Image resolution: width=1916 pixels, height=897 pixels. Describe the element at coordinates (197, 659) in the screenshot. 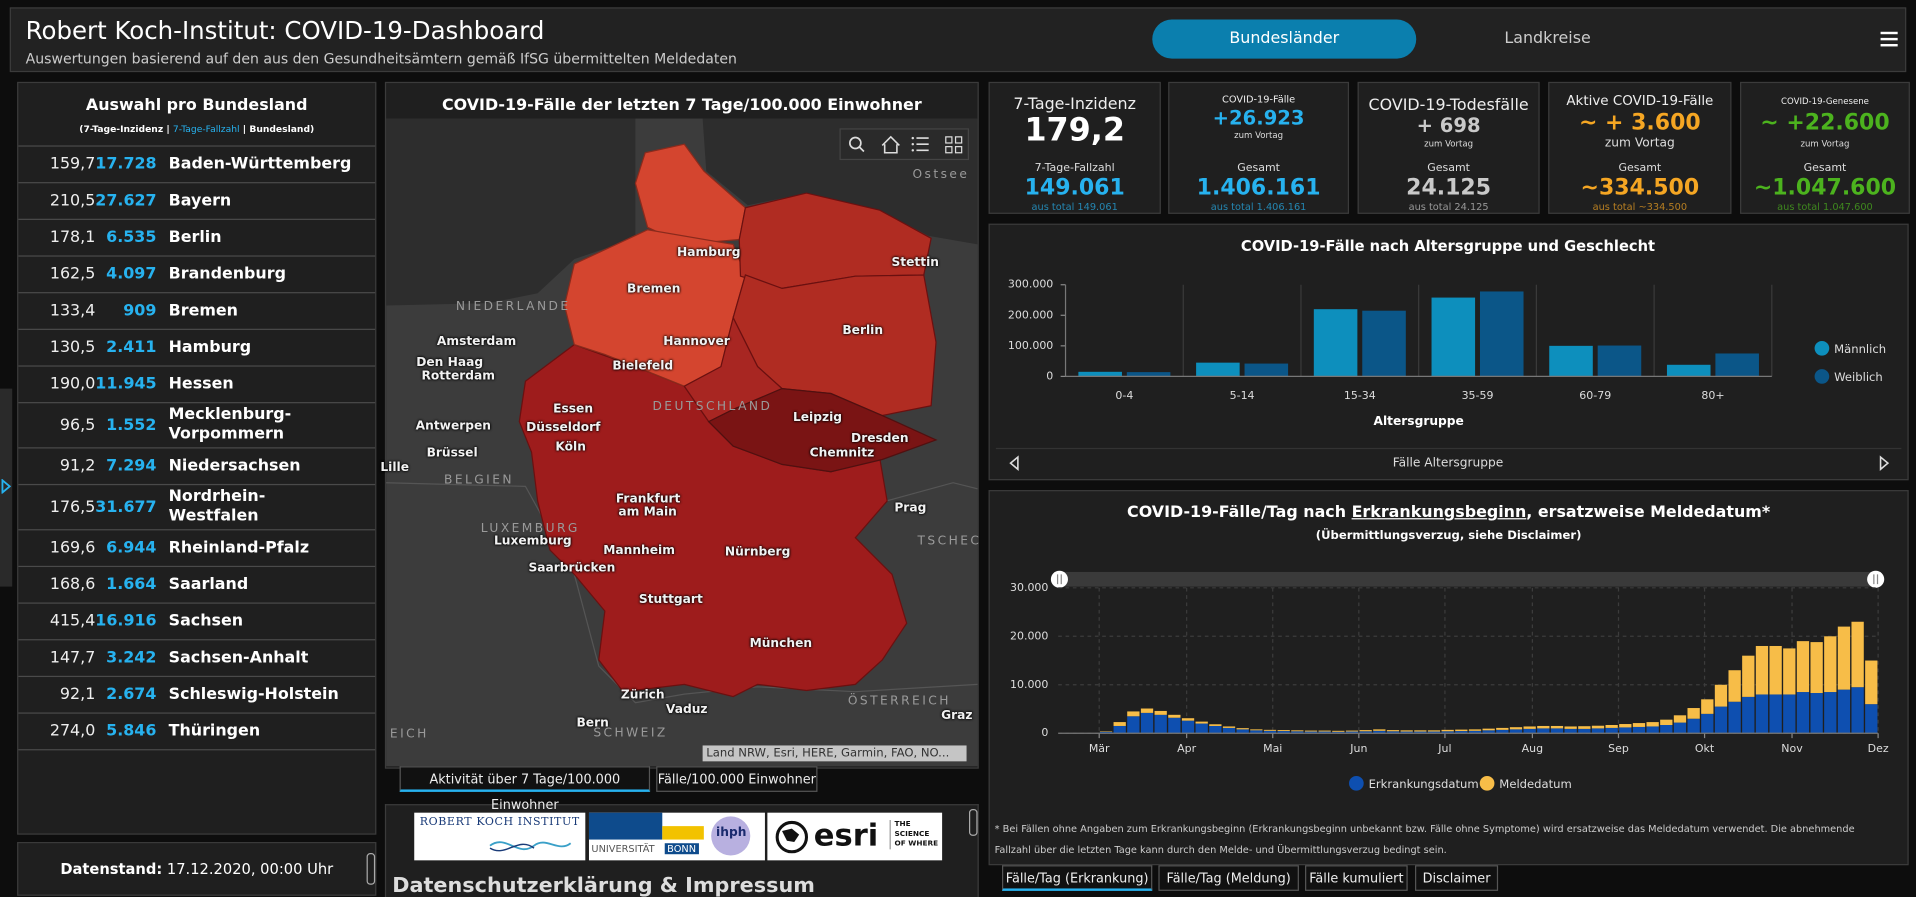

I see `state-row: 147,7 3.242 Sachsen-Anhalt` at that location.